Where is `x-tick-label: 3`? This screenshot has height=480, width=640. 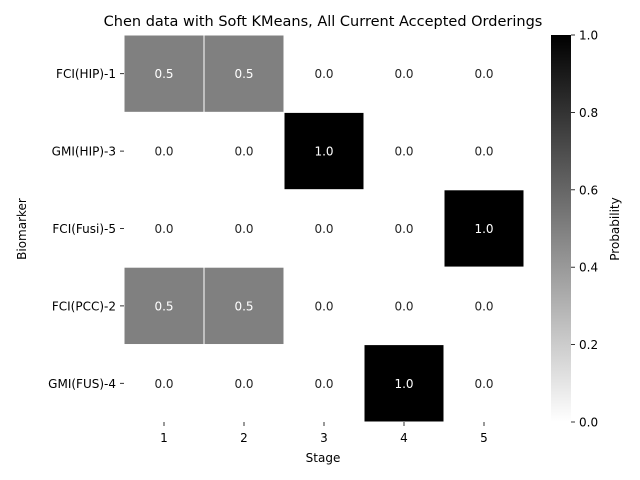 x-tick-label: 3 is located at coordinates (324, 438).